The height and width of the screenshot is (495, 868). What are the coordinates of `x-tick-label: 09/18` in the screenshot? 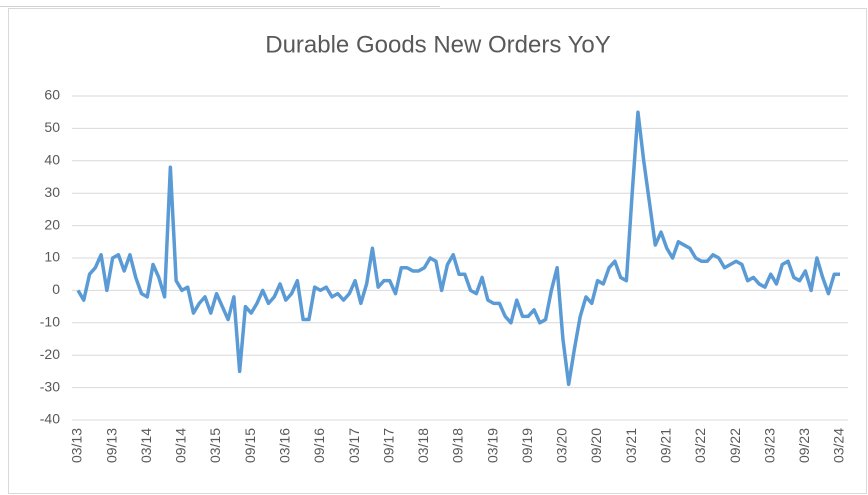 It's located at (458, 445).